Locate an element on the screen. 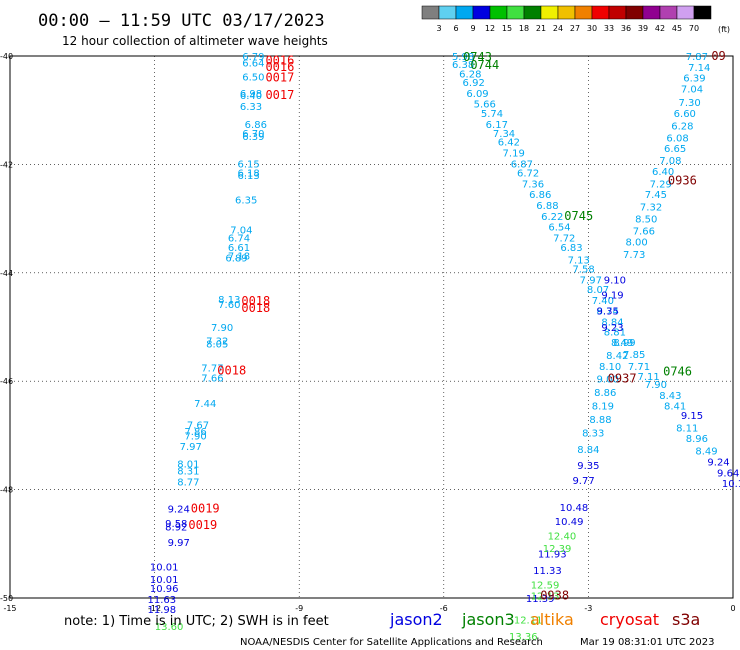 The image size is (740, 650). colorbar-tick-label: 12 is located at coordinates (490, 28).